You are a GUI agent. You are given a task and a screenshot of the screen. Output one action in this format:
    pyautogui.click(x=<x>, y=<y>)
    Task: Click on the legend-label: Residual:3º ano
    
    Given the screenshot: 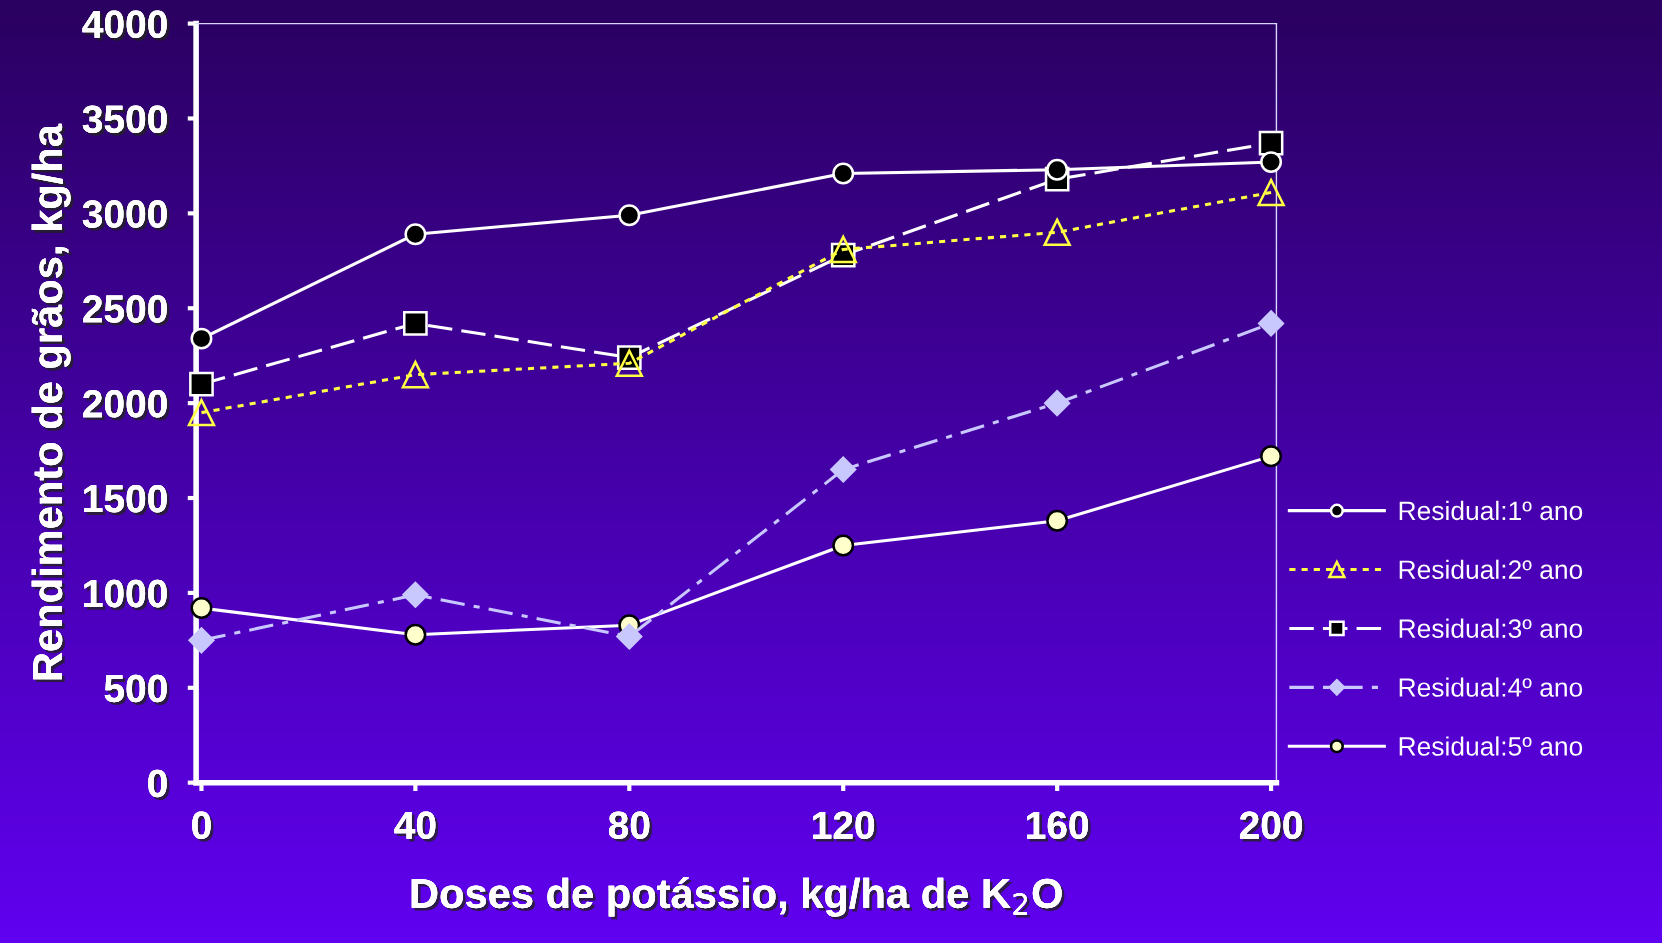 What is the action you would take?
    pyautogui.click(x=1491, y=628)
    